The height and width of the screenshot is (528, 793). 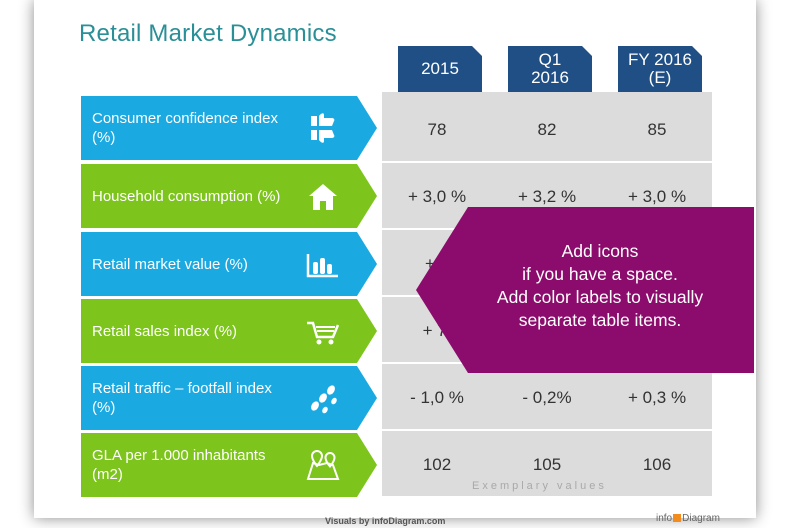 I want to click on row-label-consumer-confidence: Consumer confidence index (%), so click(x=219, y=128).